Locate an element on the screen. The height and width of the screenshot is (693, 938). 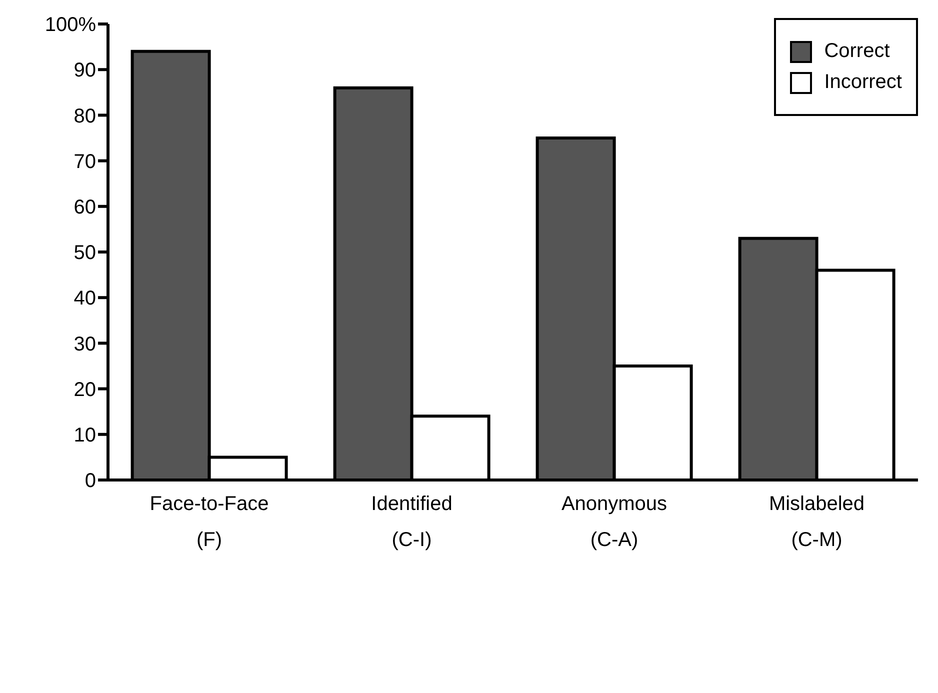
y-tick-label: 10 is located at coordinates (85, 435).